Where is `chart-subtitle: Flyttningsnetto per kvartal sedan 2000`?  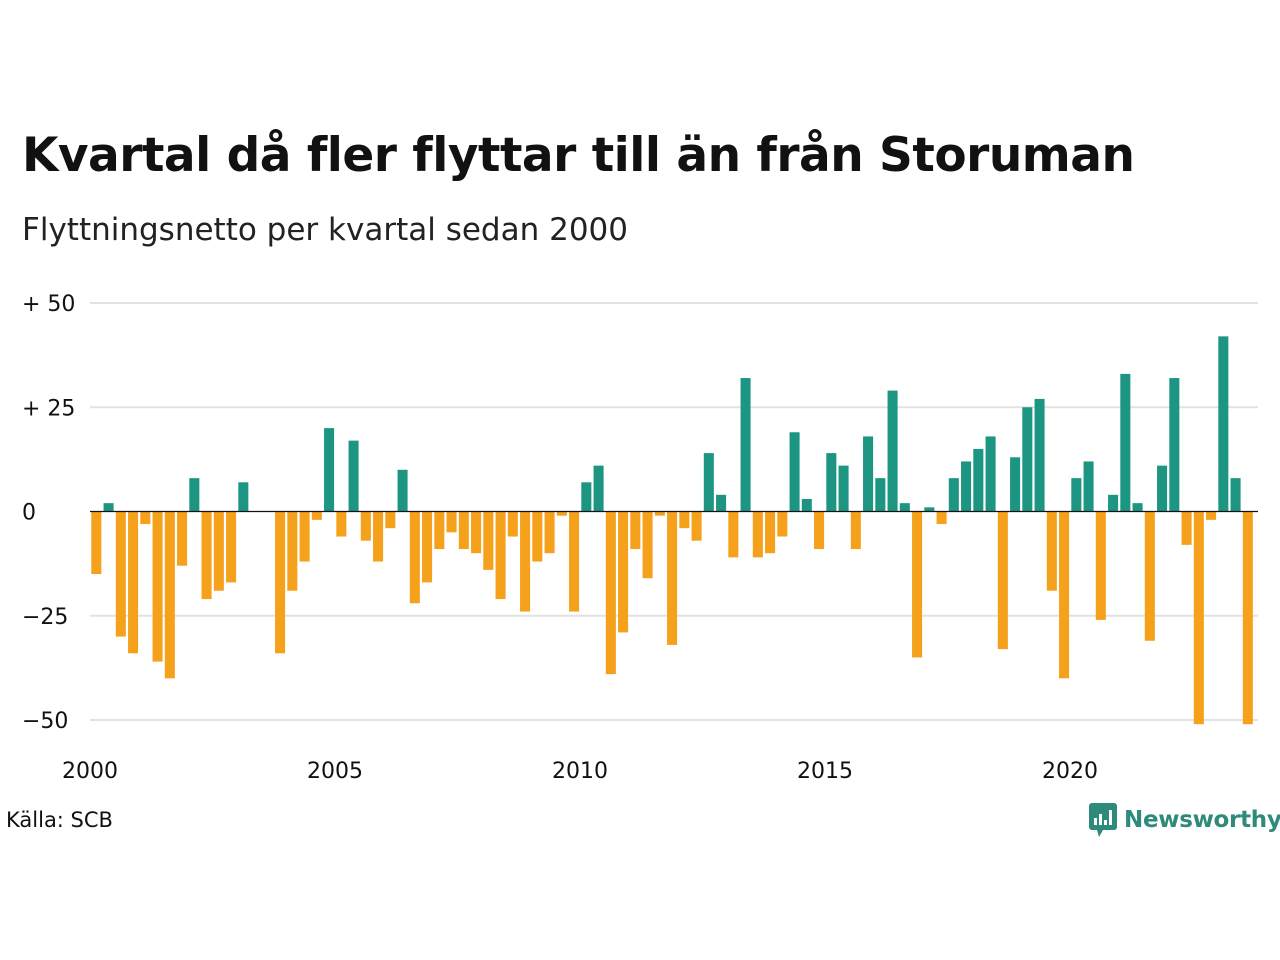 chart-subtitle: Flyttningsnetto per kvartal sedan 2000 is located at coordinates (325, 230).